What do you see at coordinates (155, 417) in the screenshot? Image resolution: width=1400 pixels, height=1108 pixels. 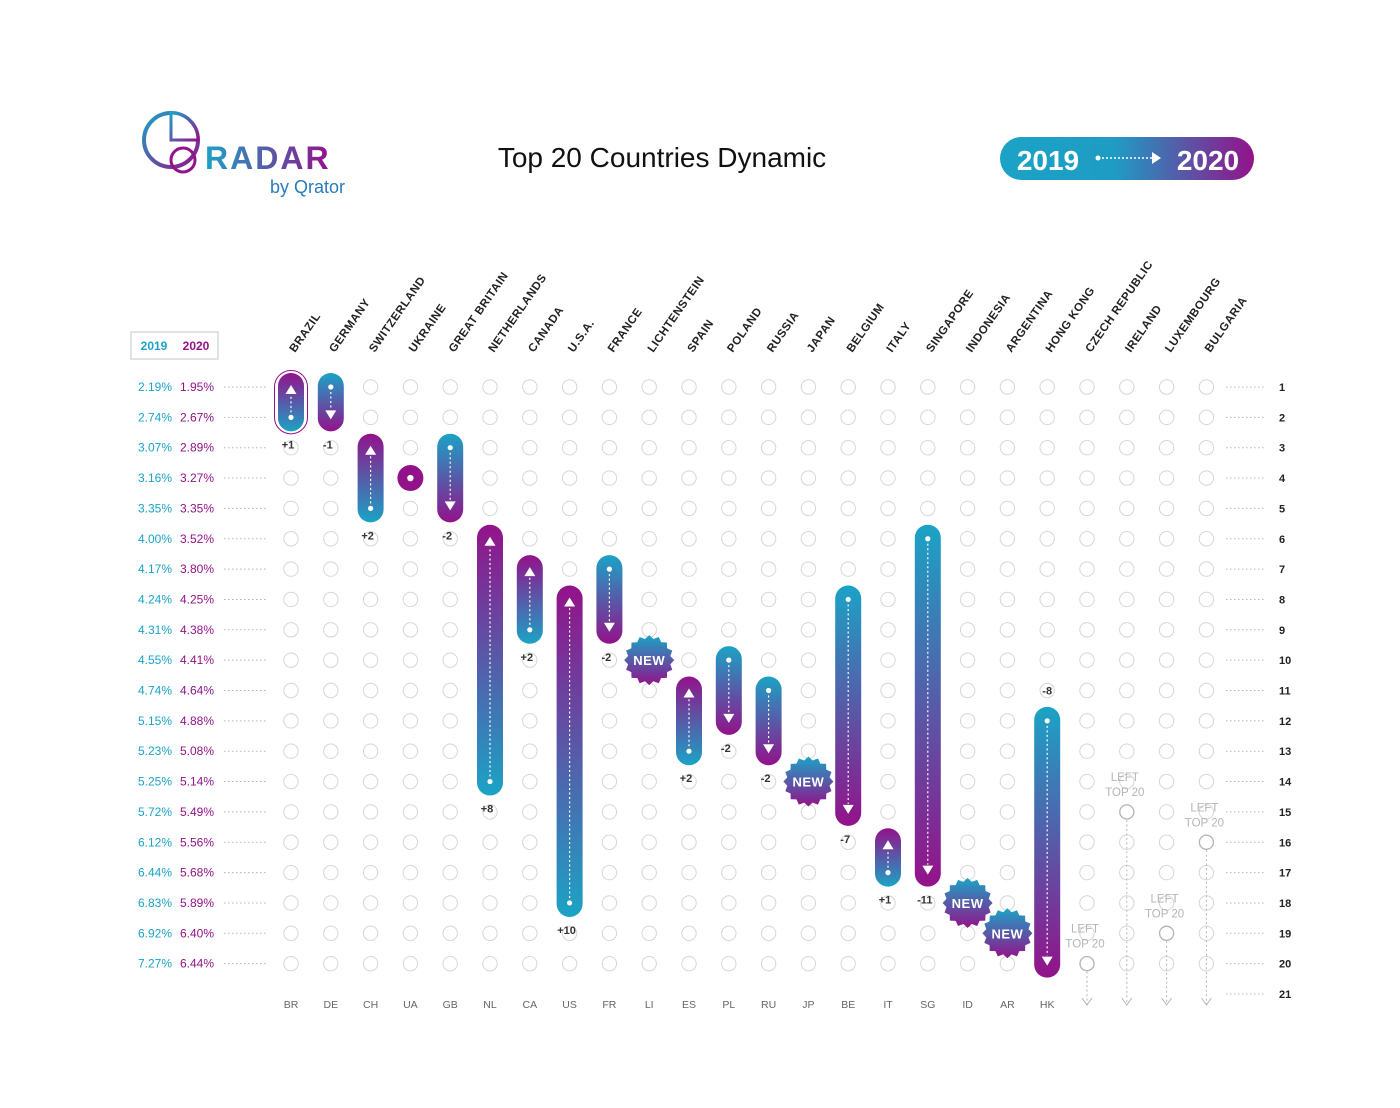 I see `value-2019: 2.74%` at bounding box center [155, 417].